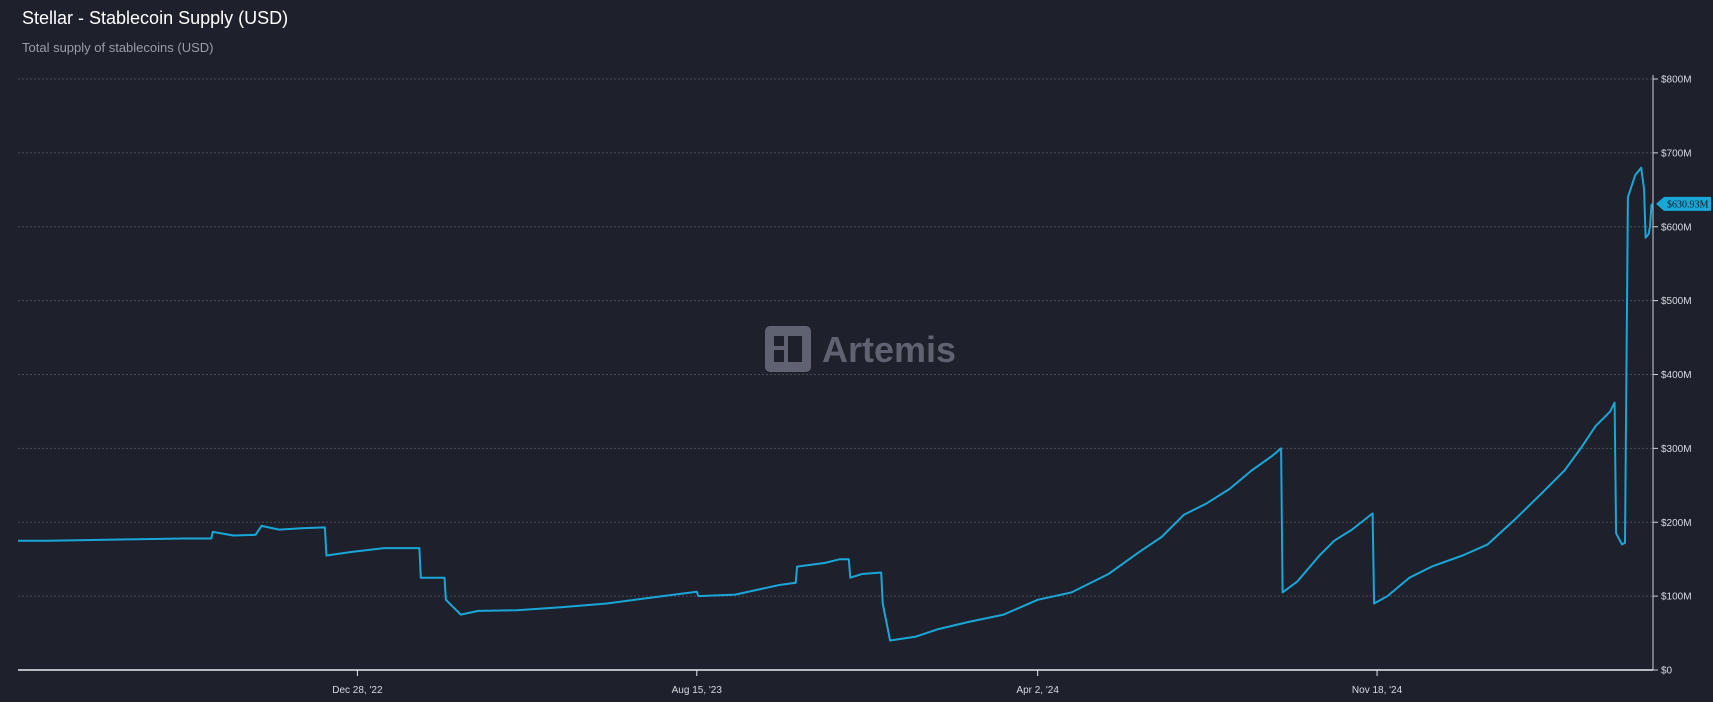  I want to click on chart-subtitle: Total supply of stablecoins (USD), so click(118, 47).